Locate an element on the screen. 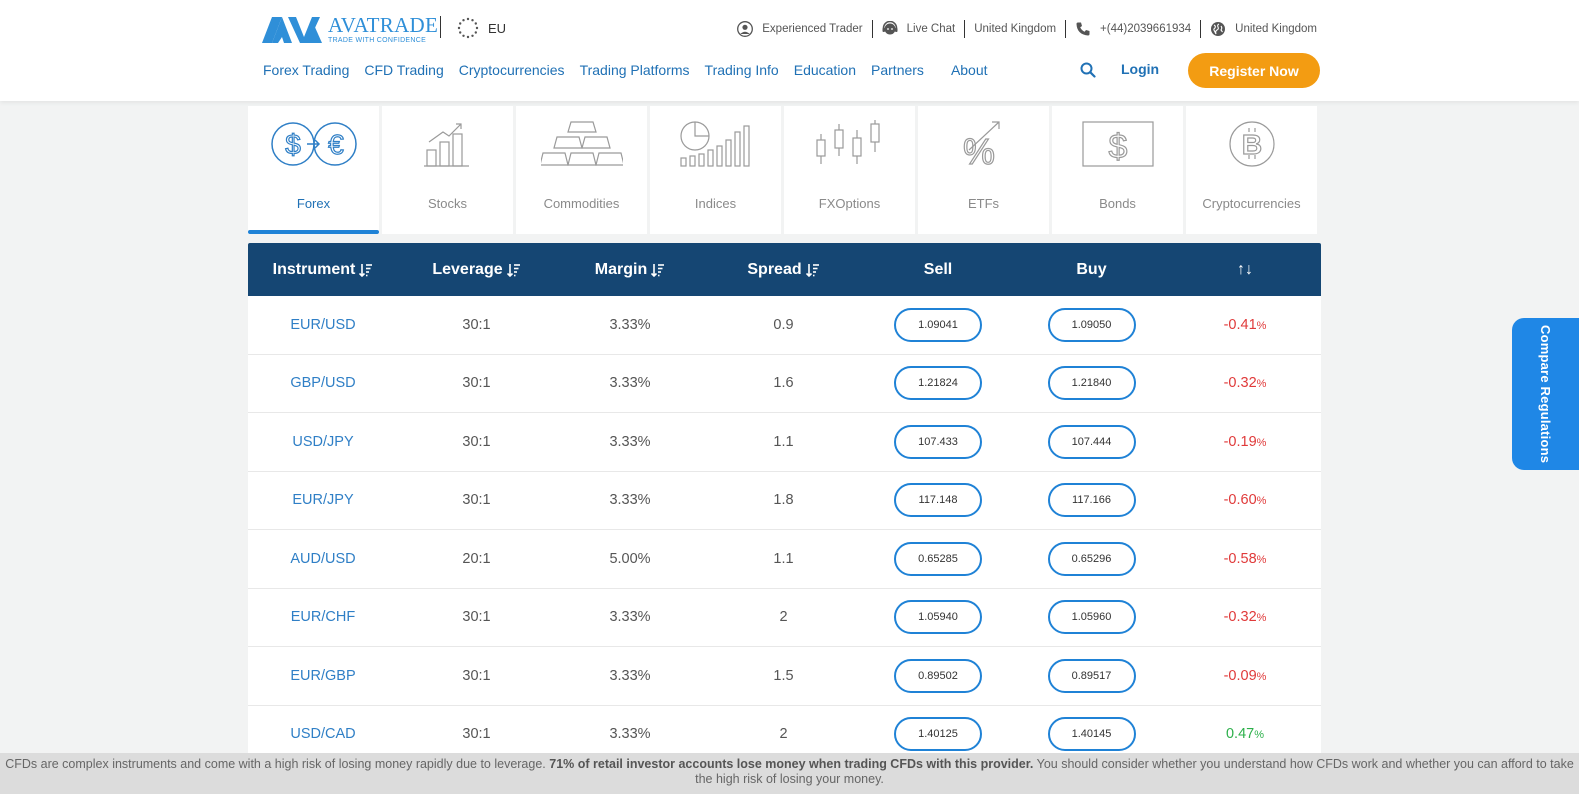  experienced-trader-link: Experienced Trader is located at coordinates (800, 29).